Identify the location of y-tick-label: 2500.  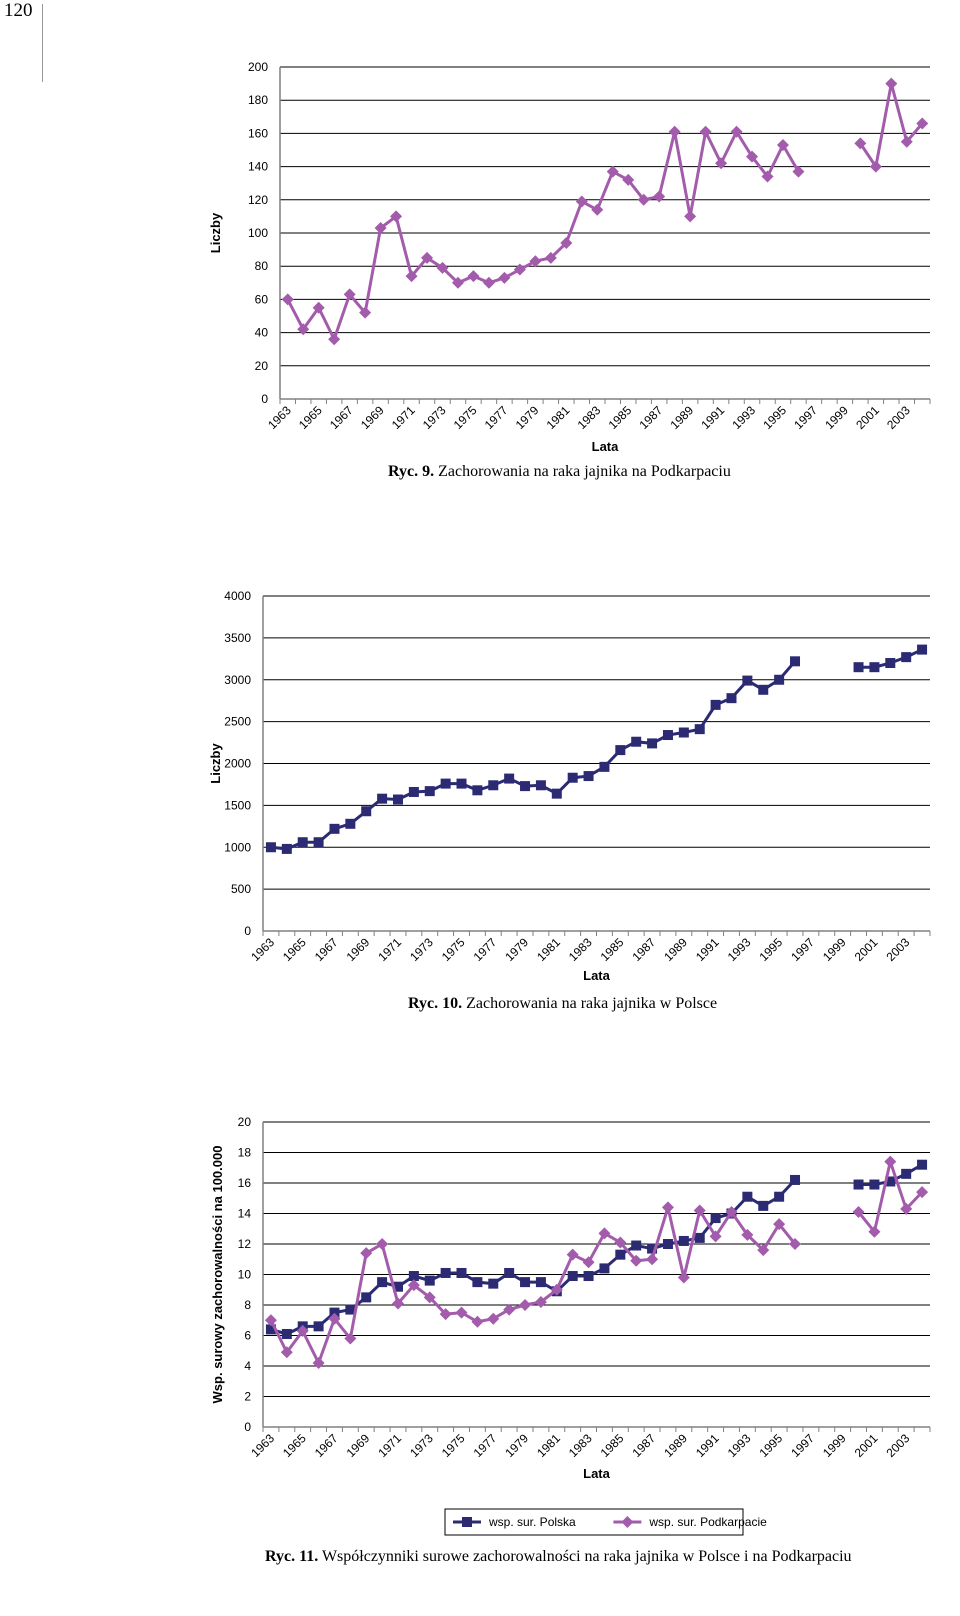
(237, 722).